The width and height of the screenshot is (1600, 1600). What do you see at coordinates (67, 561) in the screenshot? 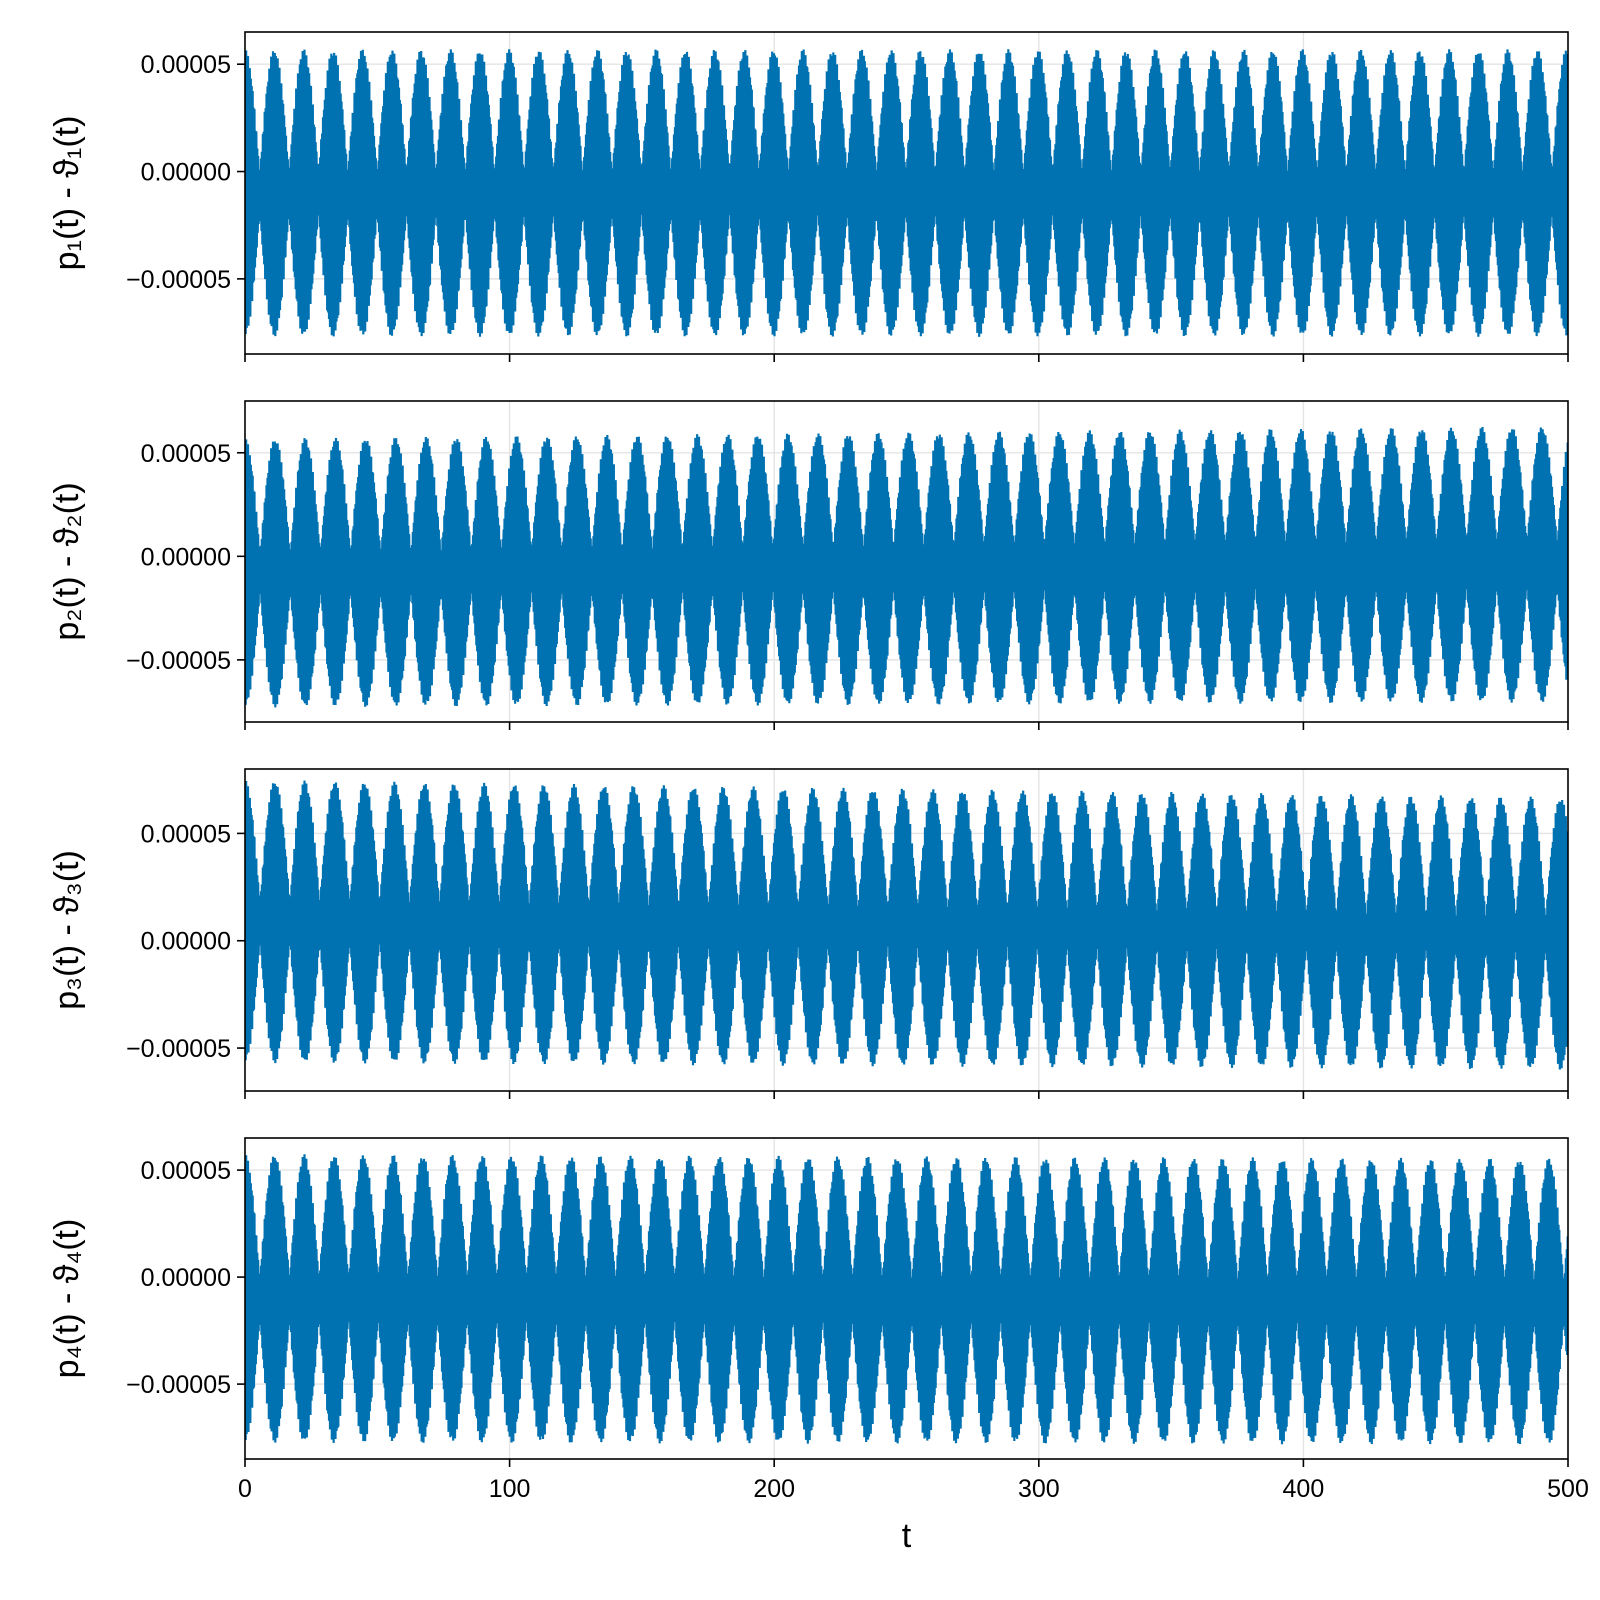
I see `y-axis-label: p₂(t) - ϑ₂(t)` at bounding box center [67, 561].